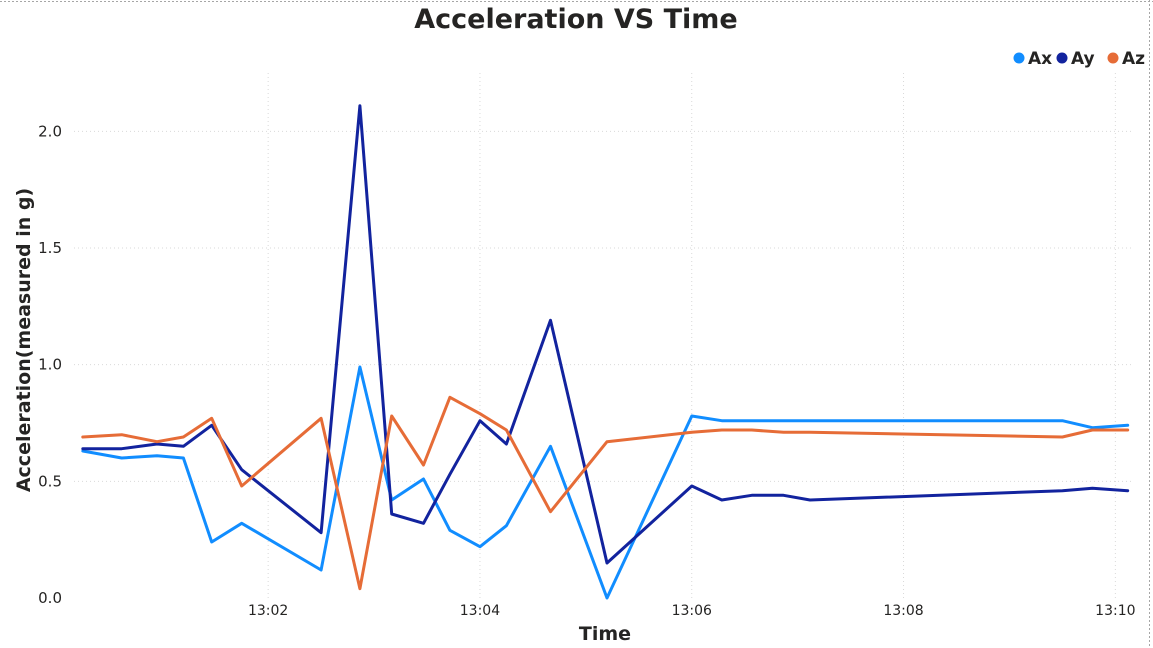  What do you see at coordinates (1133, 59) in the screenshot?
I see `legend-label: Az` at bounding box center [1133, 59].